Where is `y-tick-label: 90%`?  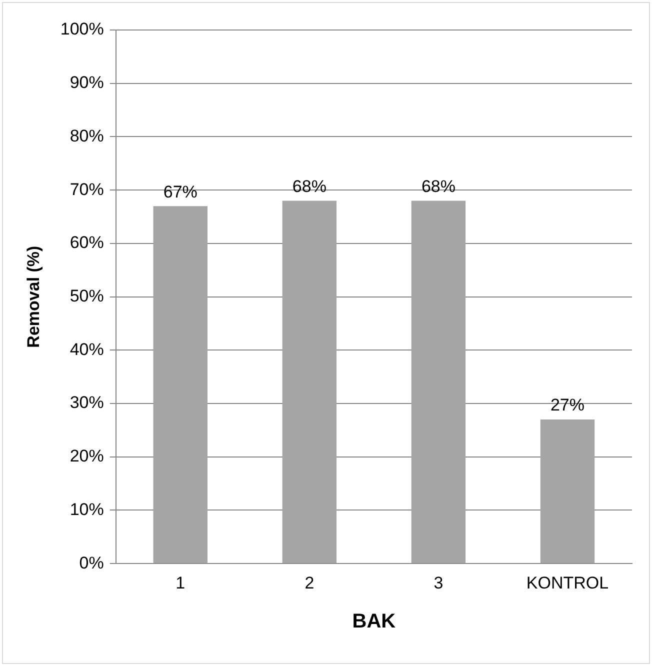
y-tick-label: 90% is located at coordinates (87, 82).